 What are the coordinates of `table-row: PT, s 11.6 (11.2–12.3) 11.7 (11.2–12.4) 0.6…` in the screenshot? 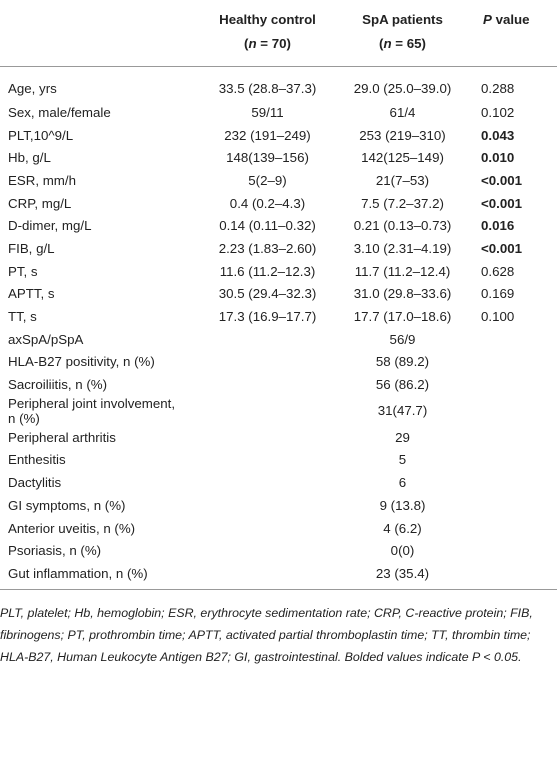 It's located at (278, 271).